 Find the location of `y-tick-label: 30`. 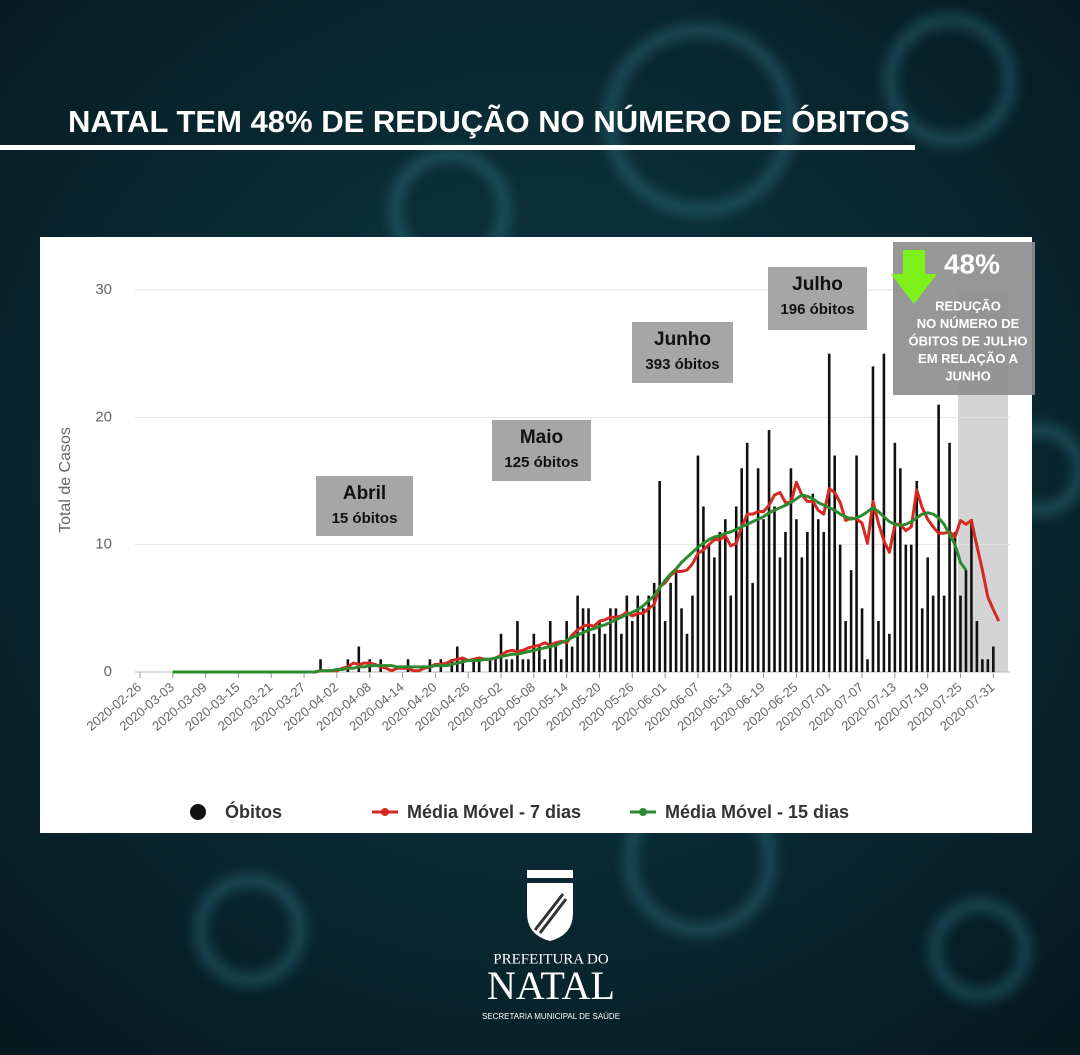

y-tick-label: 30 is located at coordinates (103, 289).